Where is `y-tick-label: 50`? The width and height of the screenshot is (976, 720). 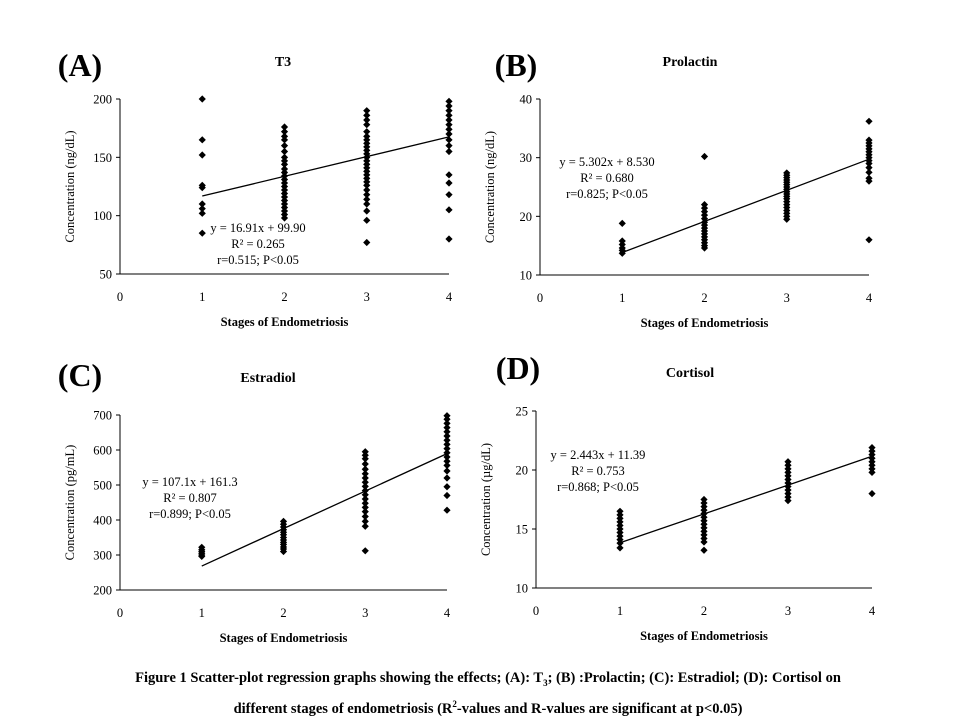 y-tick-label: 50 is located at coordinates (106, 275).